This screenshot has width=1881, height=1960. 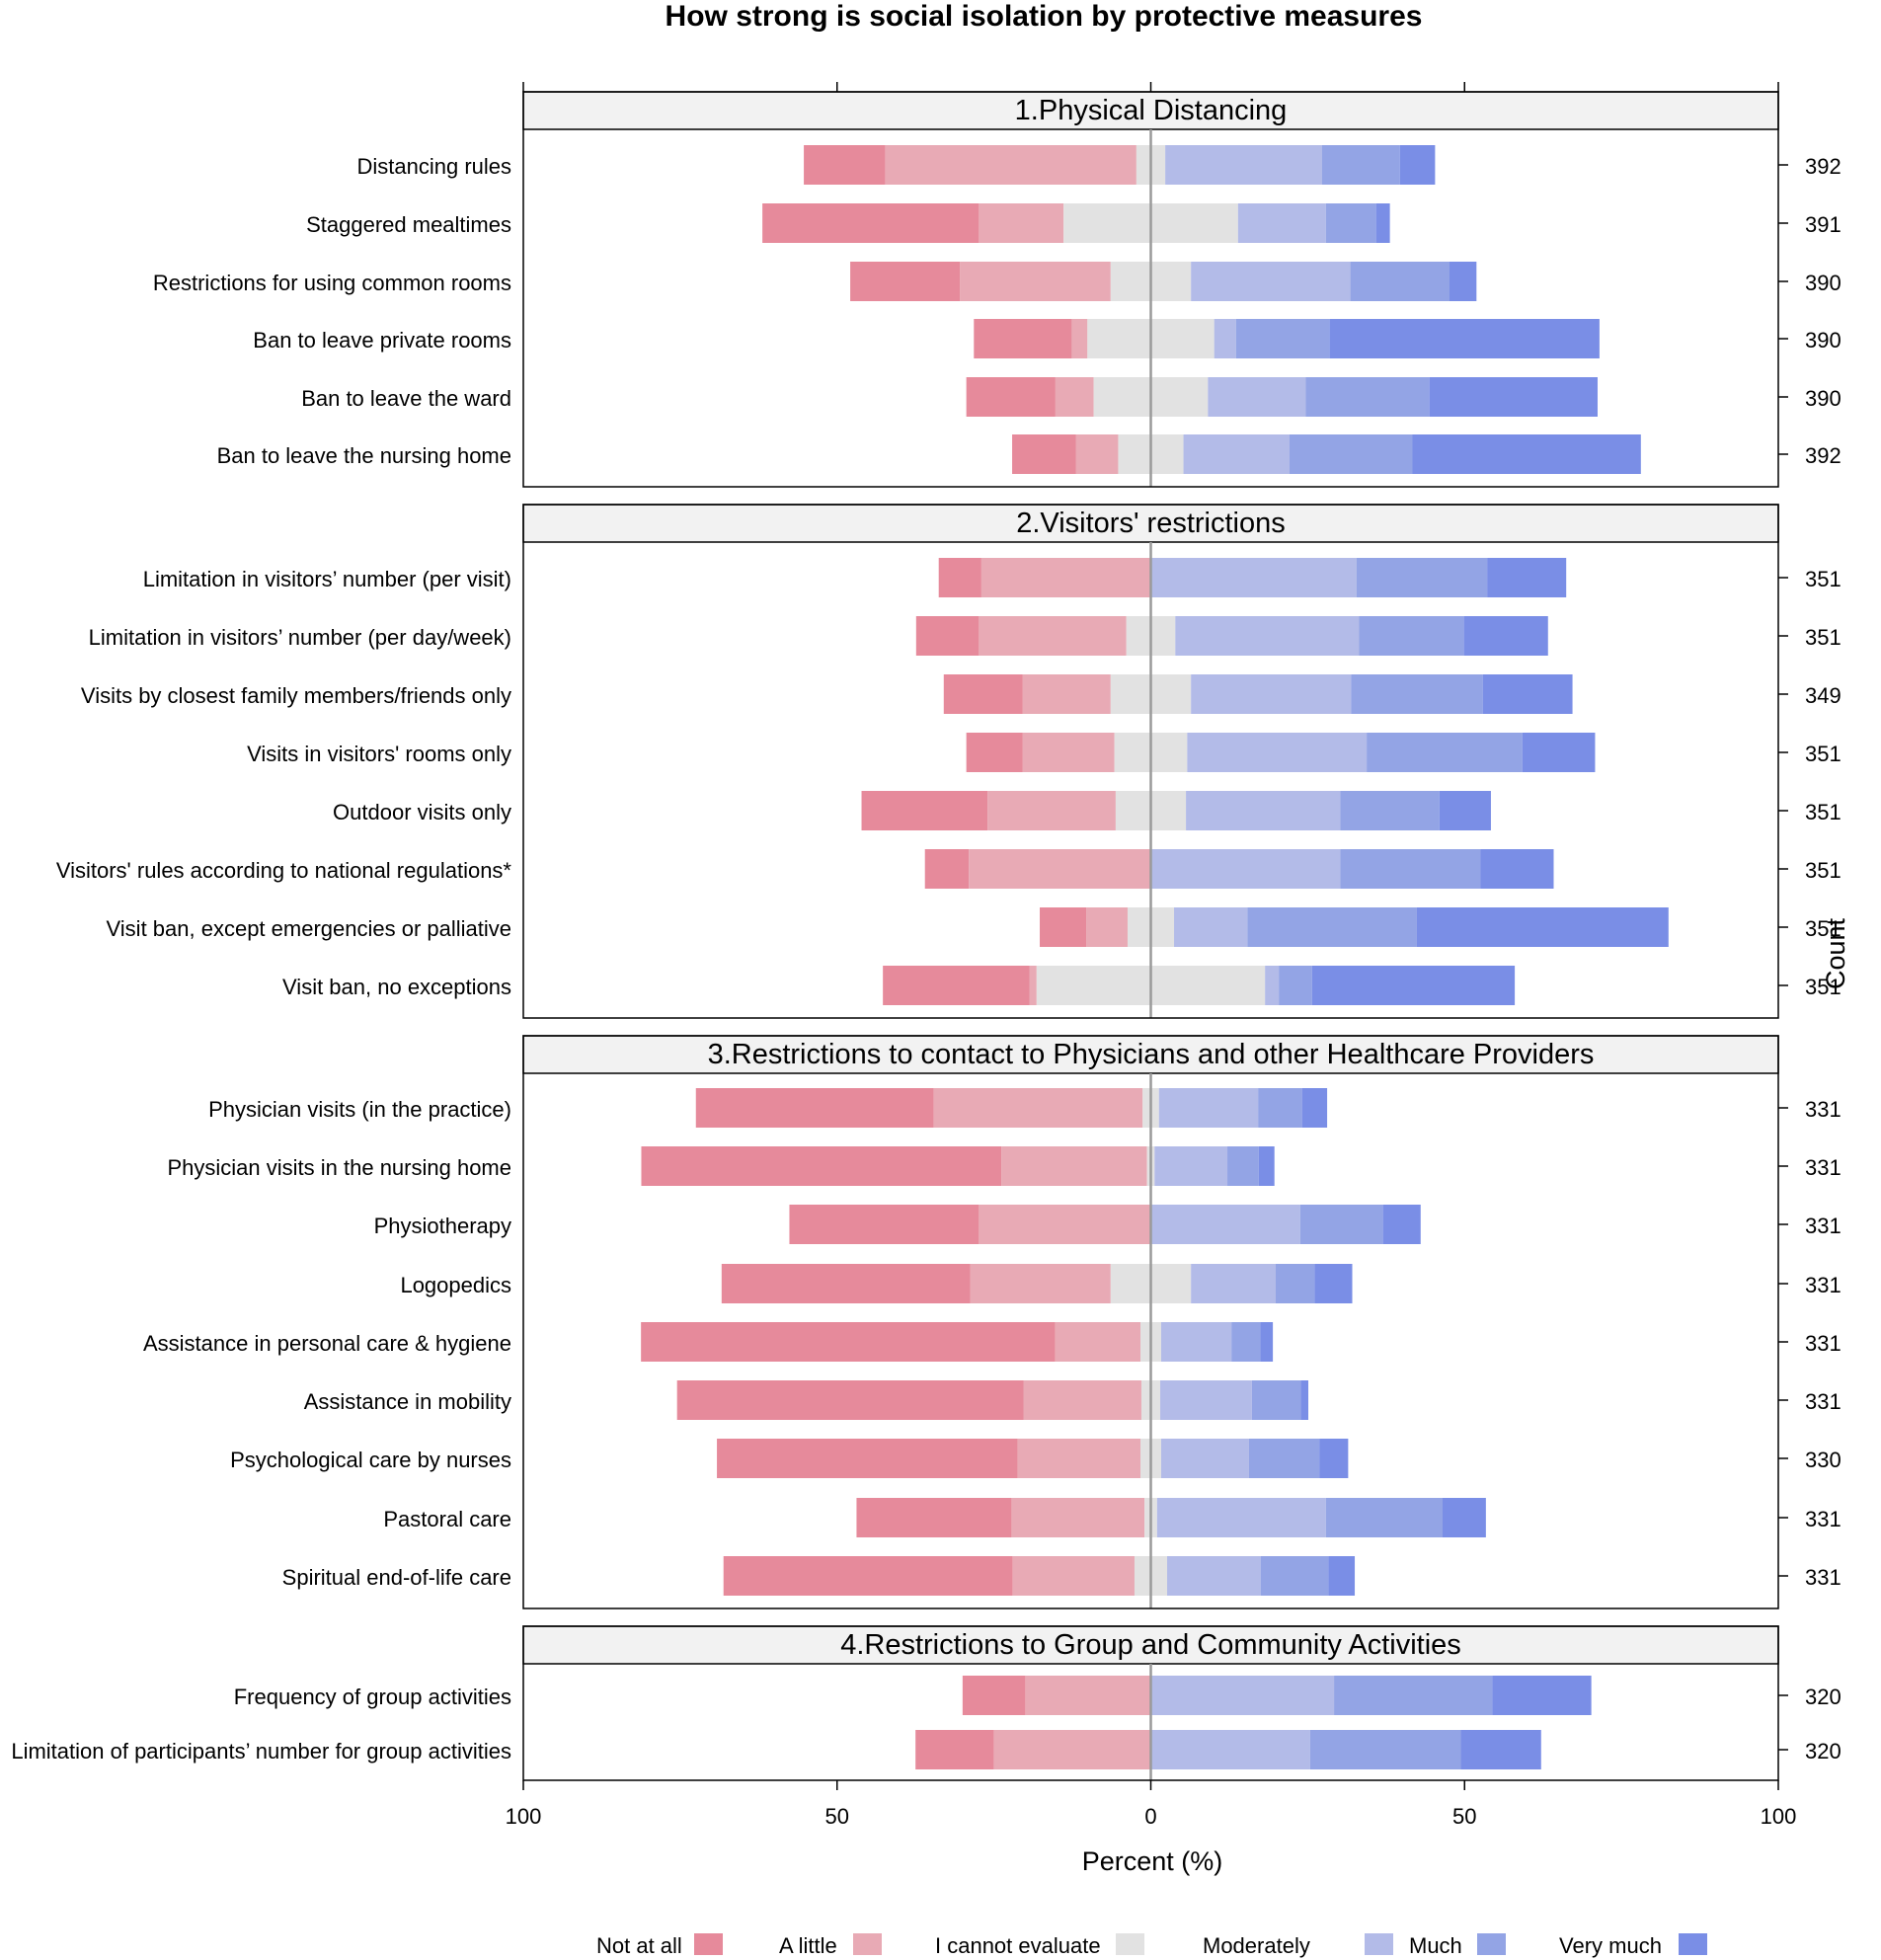 I want to click on legend-label: Not at all, so click(x=639, y=1946).